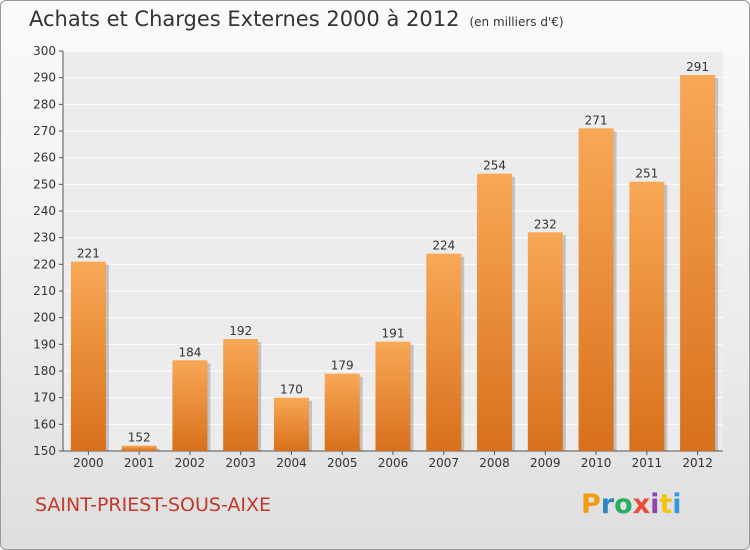  What do you see at coordinates (516, 22) in the screenshot?
I see `chart-unit: (en milliers d'€)` at bounding box center [516, 22].